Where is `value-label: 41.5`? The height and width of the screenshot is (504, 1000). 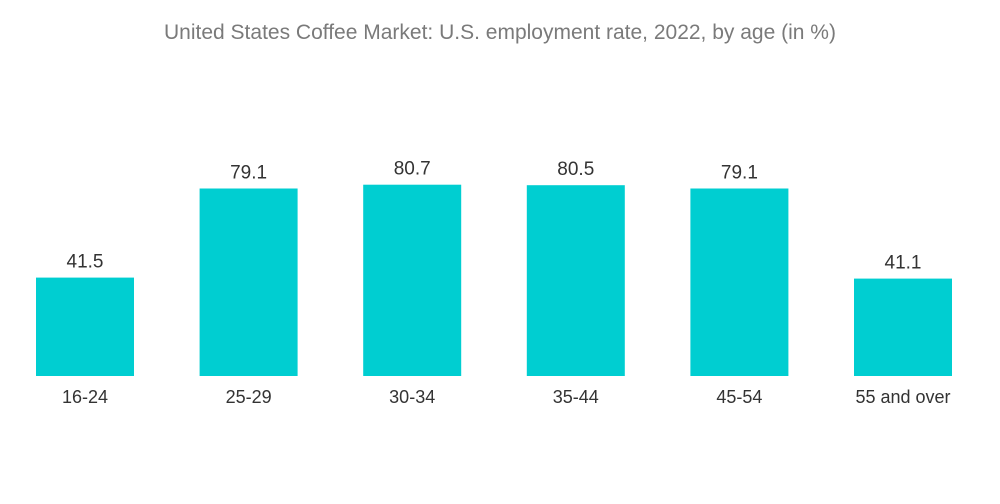
value-label: 41.5 is located at coordinates (85, 262).